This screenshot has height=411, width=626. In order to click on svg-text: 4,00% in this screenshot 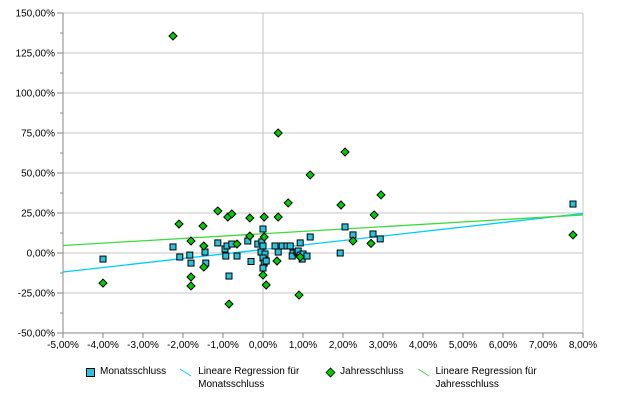, I will do `click(423, 345)`.